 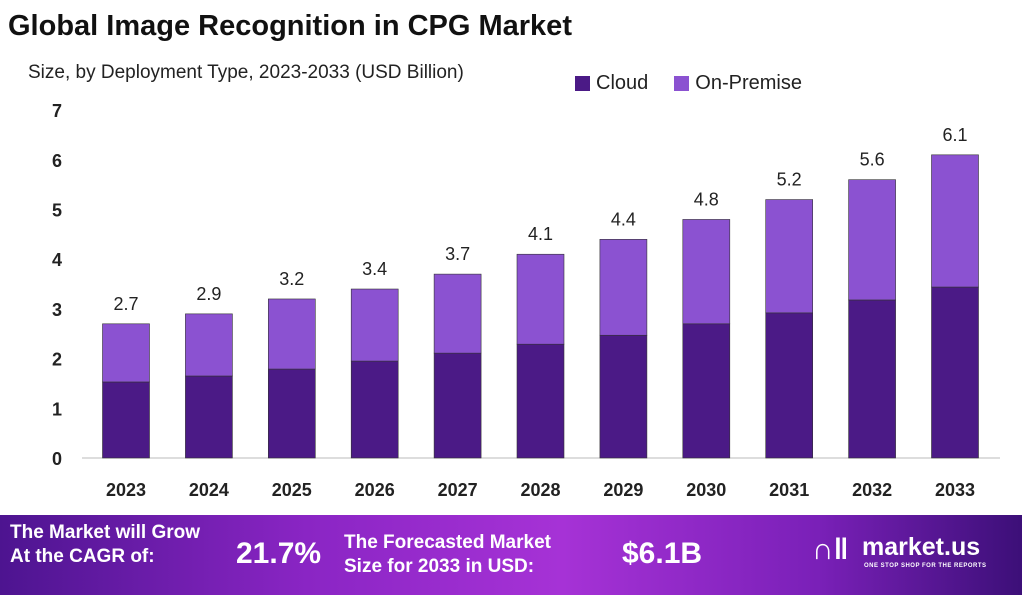 What do you see at coordinates (954, 135) in the screenshot?
I see `data-label: 6.1` at bounding box center [954, 135].